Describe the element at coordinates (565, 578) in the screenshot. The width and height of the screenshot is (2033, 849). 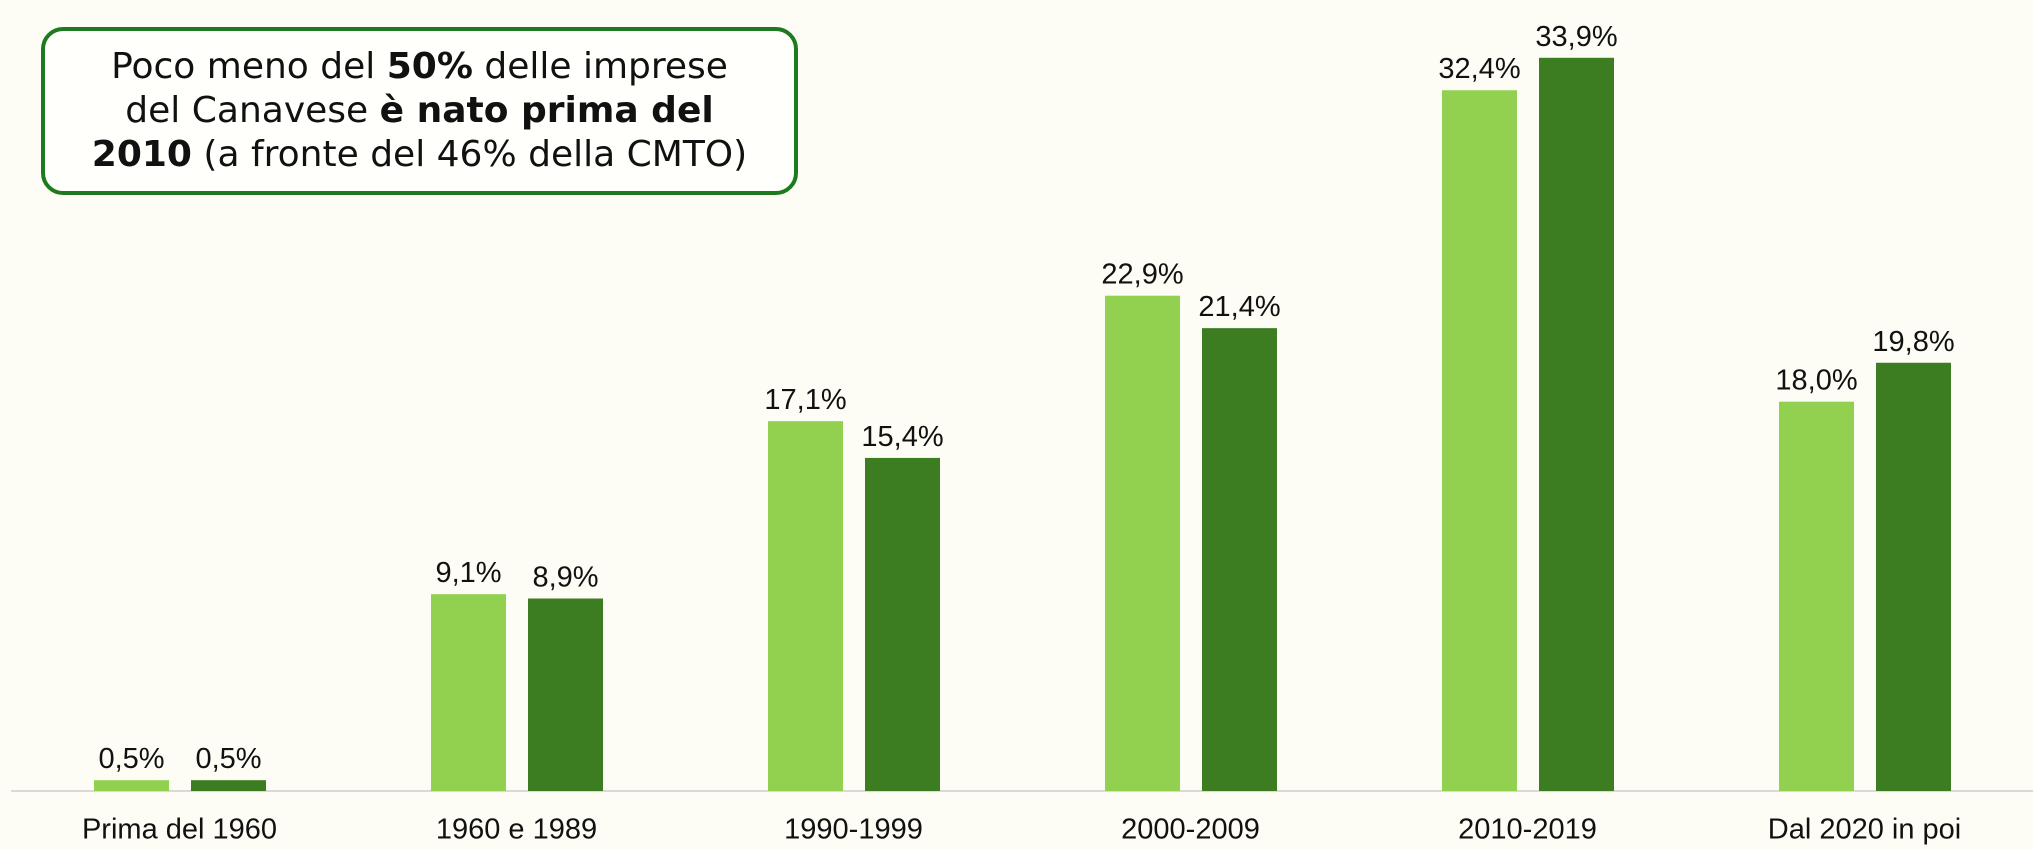
I see `value-label: 8,9%` at that location.